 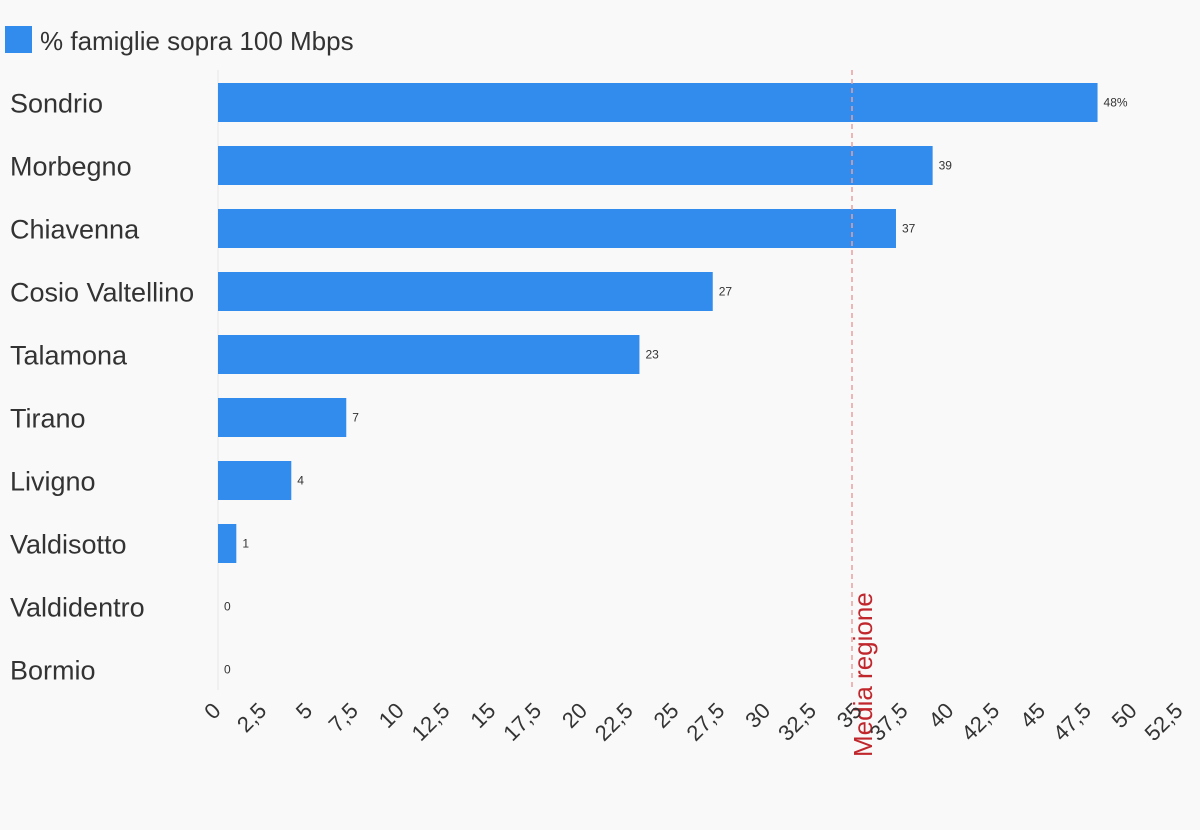 What do you see at coordinates (557, 228) in the screenshot?
I see `bar-chiavenna` at bounding box center [557, 228].